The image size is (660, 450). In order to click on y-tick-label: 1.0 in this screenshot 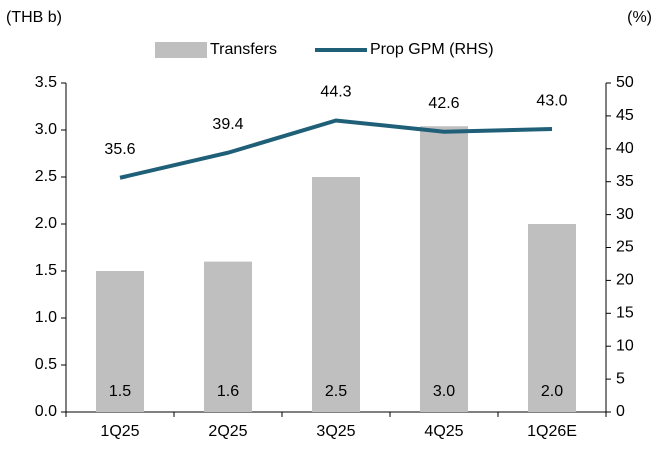, I will do `click(46, 317)`.